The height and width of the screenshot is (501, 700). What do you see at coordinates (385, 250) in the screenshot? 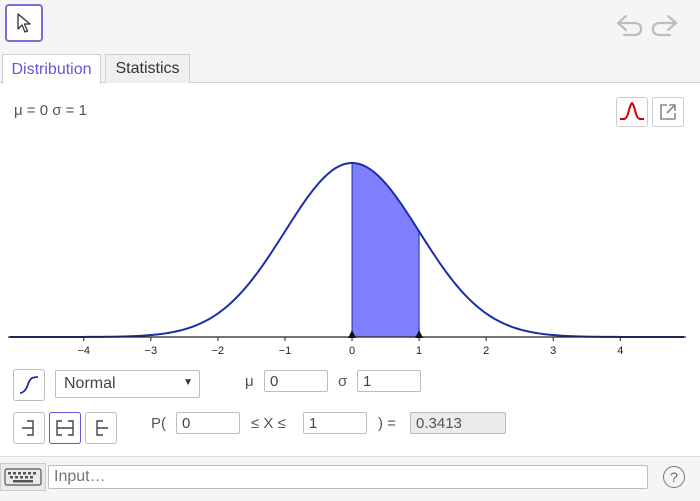
I see `shaded-probability-region` at bounding box center [385, 250].